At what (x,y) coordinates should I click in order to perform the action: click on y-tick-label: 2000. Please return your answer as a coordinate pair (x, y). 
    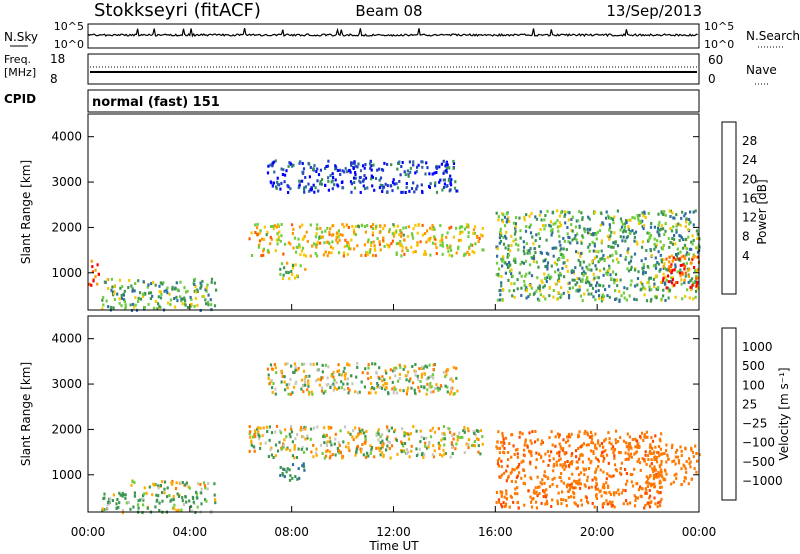
    Looking at the image, I should click on (66, 227).